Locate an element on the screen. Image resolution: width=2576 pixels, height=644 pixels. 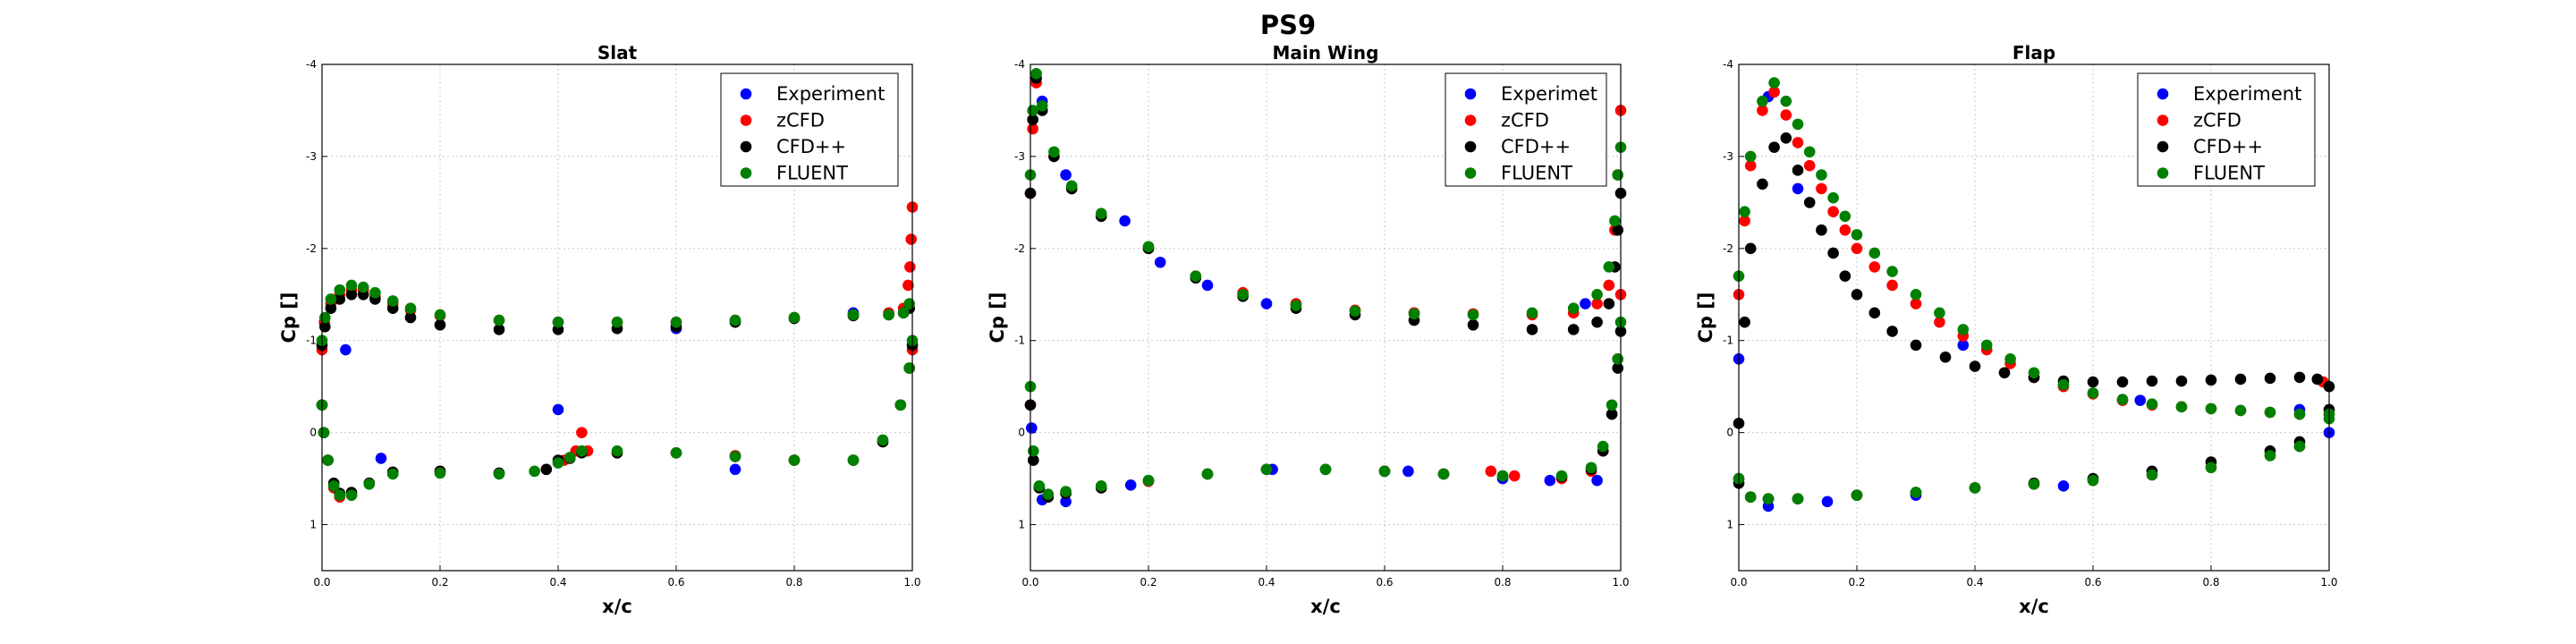
flap-x-tick-label: 0.0 is located at coordinates (1738, 582).